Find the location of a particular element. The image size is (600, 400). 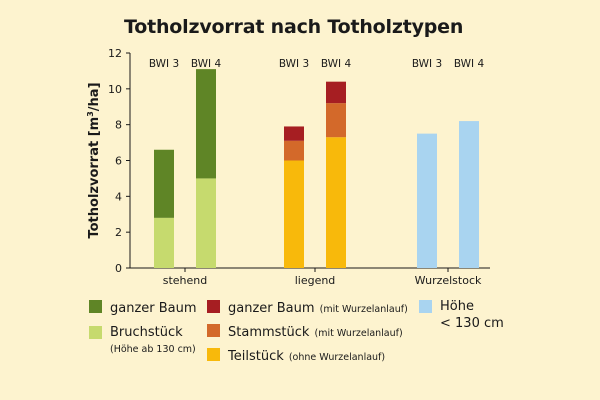

legend-sublabel: < 130 cm is located at coordinates (472, 323).